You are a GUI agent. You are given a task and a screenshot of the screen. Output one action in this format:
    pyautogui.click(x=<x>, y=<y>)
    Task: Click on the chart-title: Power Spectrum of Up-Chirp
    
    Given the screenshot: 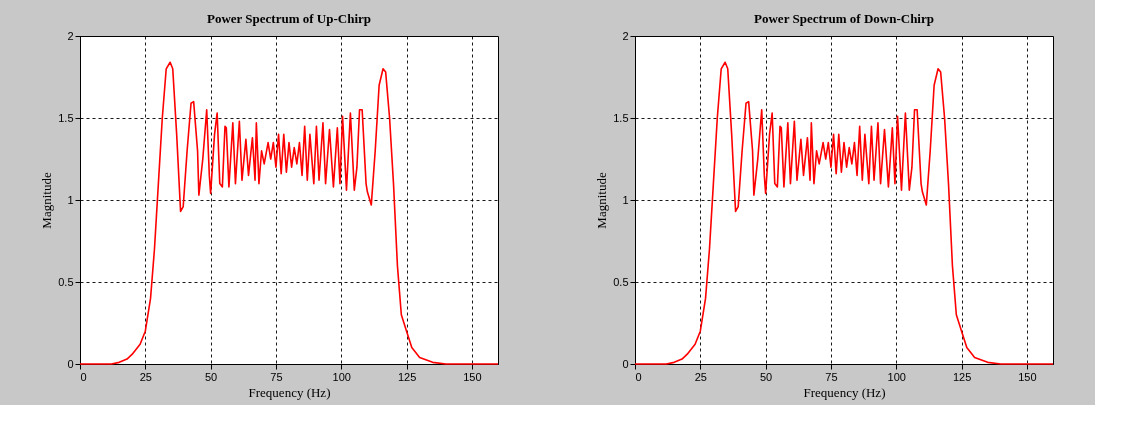 What is the action you would take?
    pyautogui.click(x=289, y=18)
    